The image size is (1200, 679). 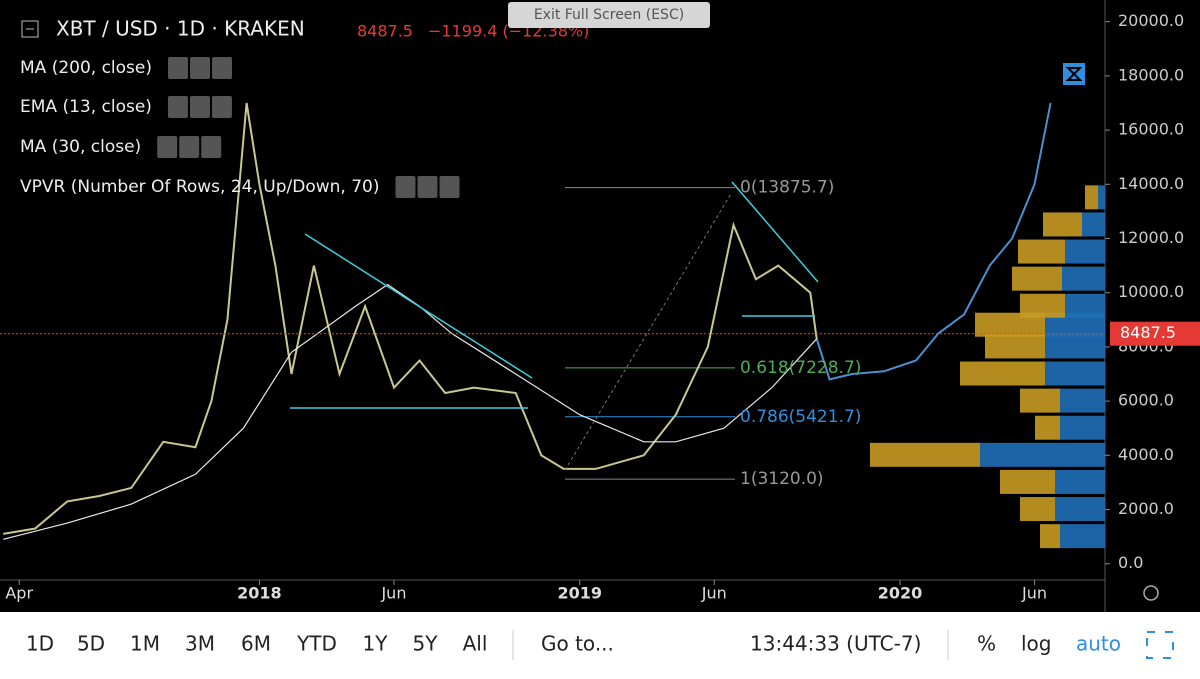 I want to click on exit-fullscreen-label: Exit Full Screen (ESC), so click(x=609, y=15).